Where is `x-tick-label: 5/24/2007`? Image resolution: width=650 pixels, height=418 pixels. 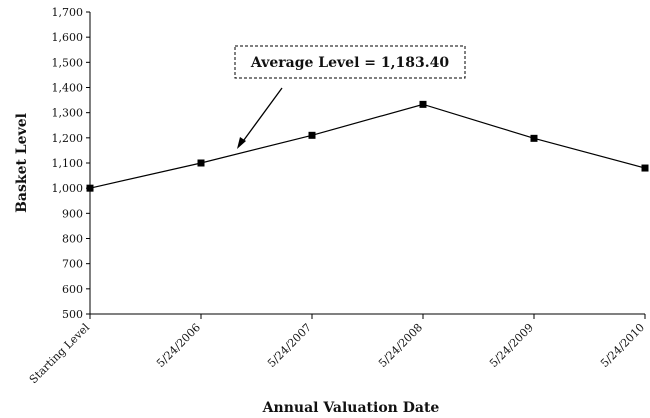
x-tick-label: 5/24/2007 is located at coordinates (289, 345).